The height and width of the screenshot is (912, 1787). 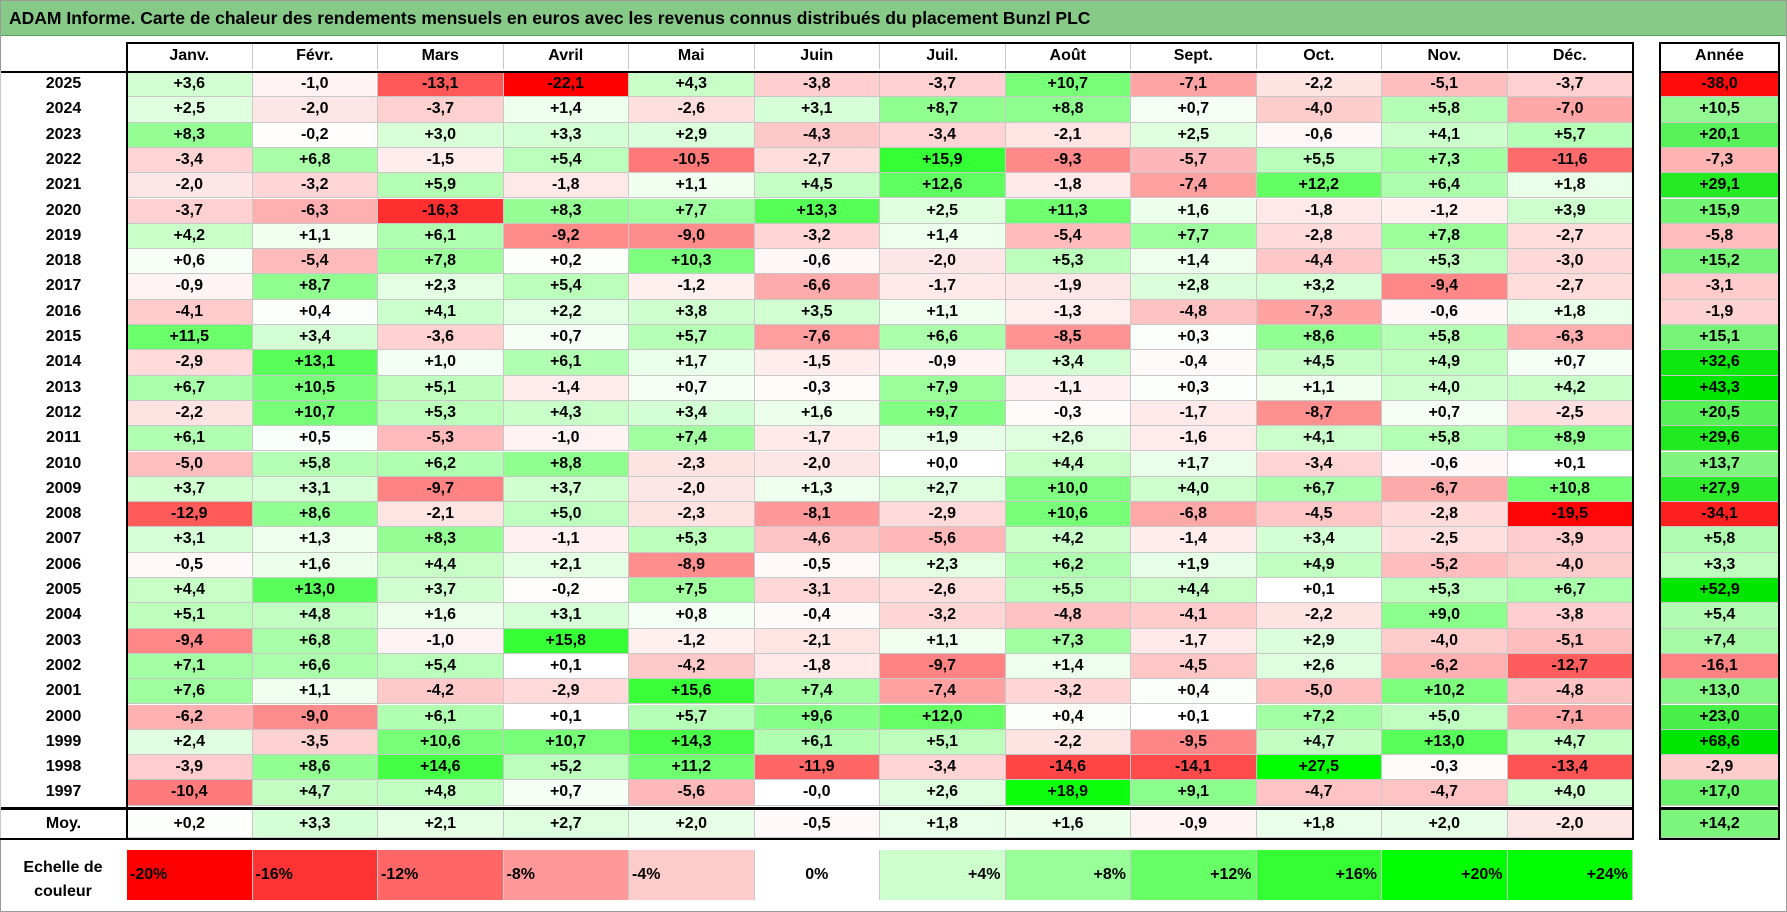 What do you see at coordinates (1445, 236) in the screenshot?
I see `heatmap-cell: +7,8` at bounding box center [1445, 236].